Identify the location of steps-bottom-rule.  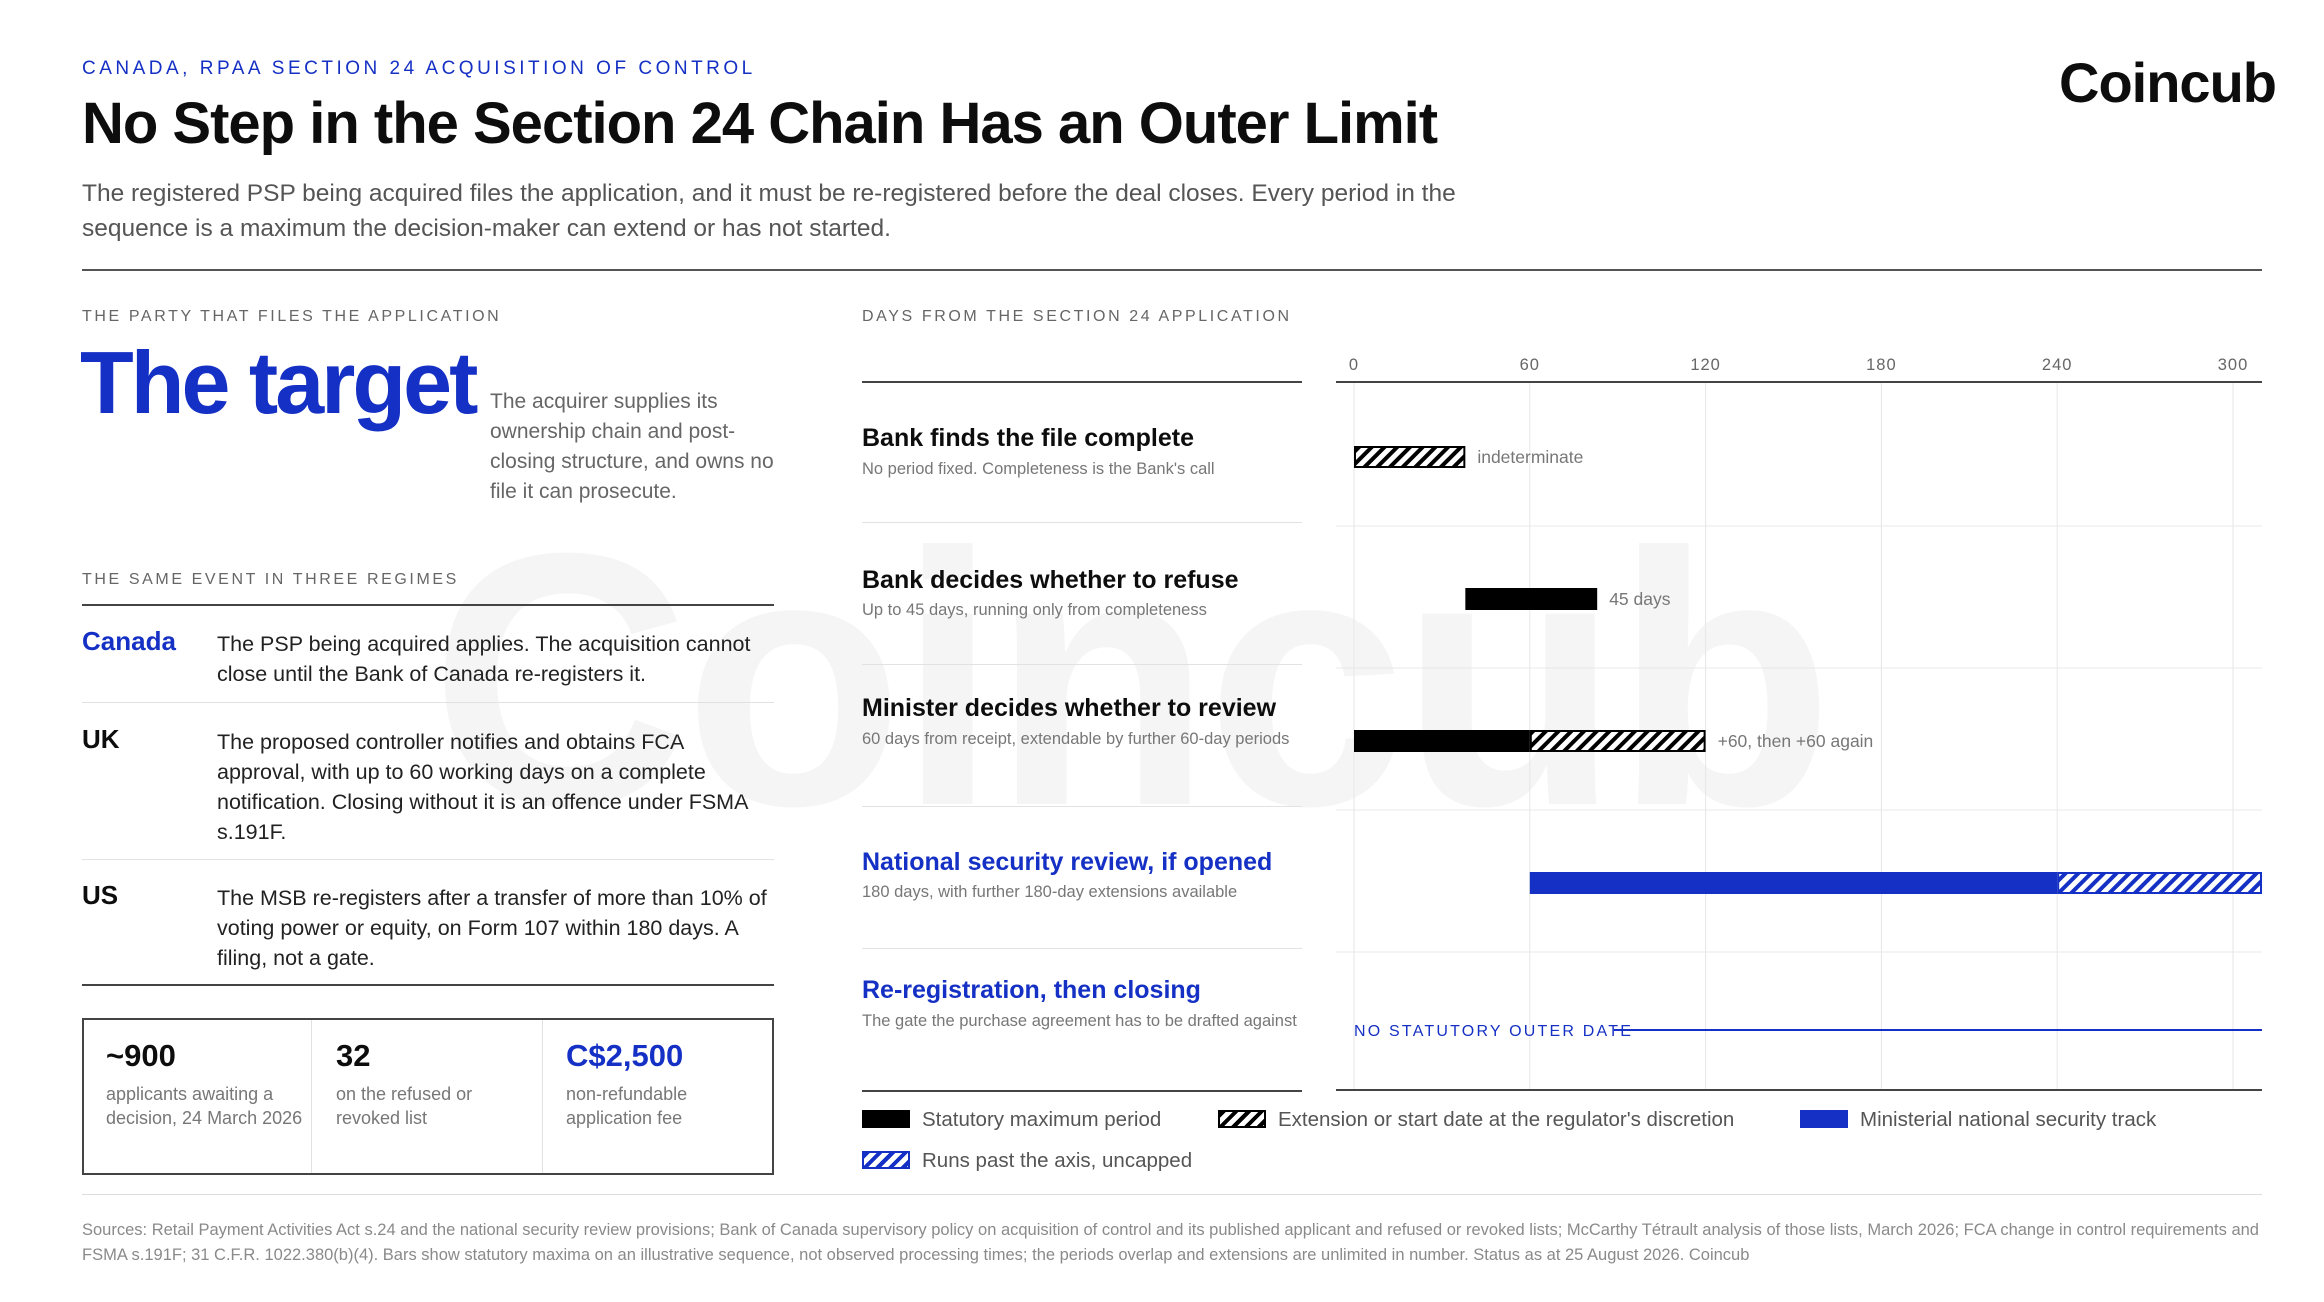
(1082, 1091).